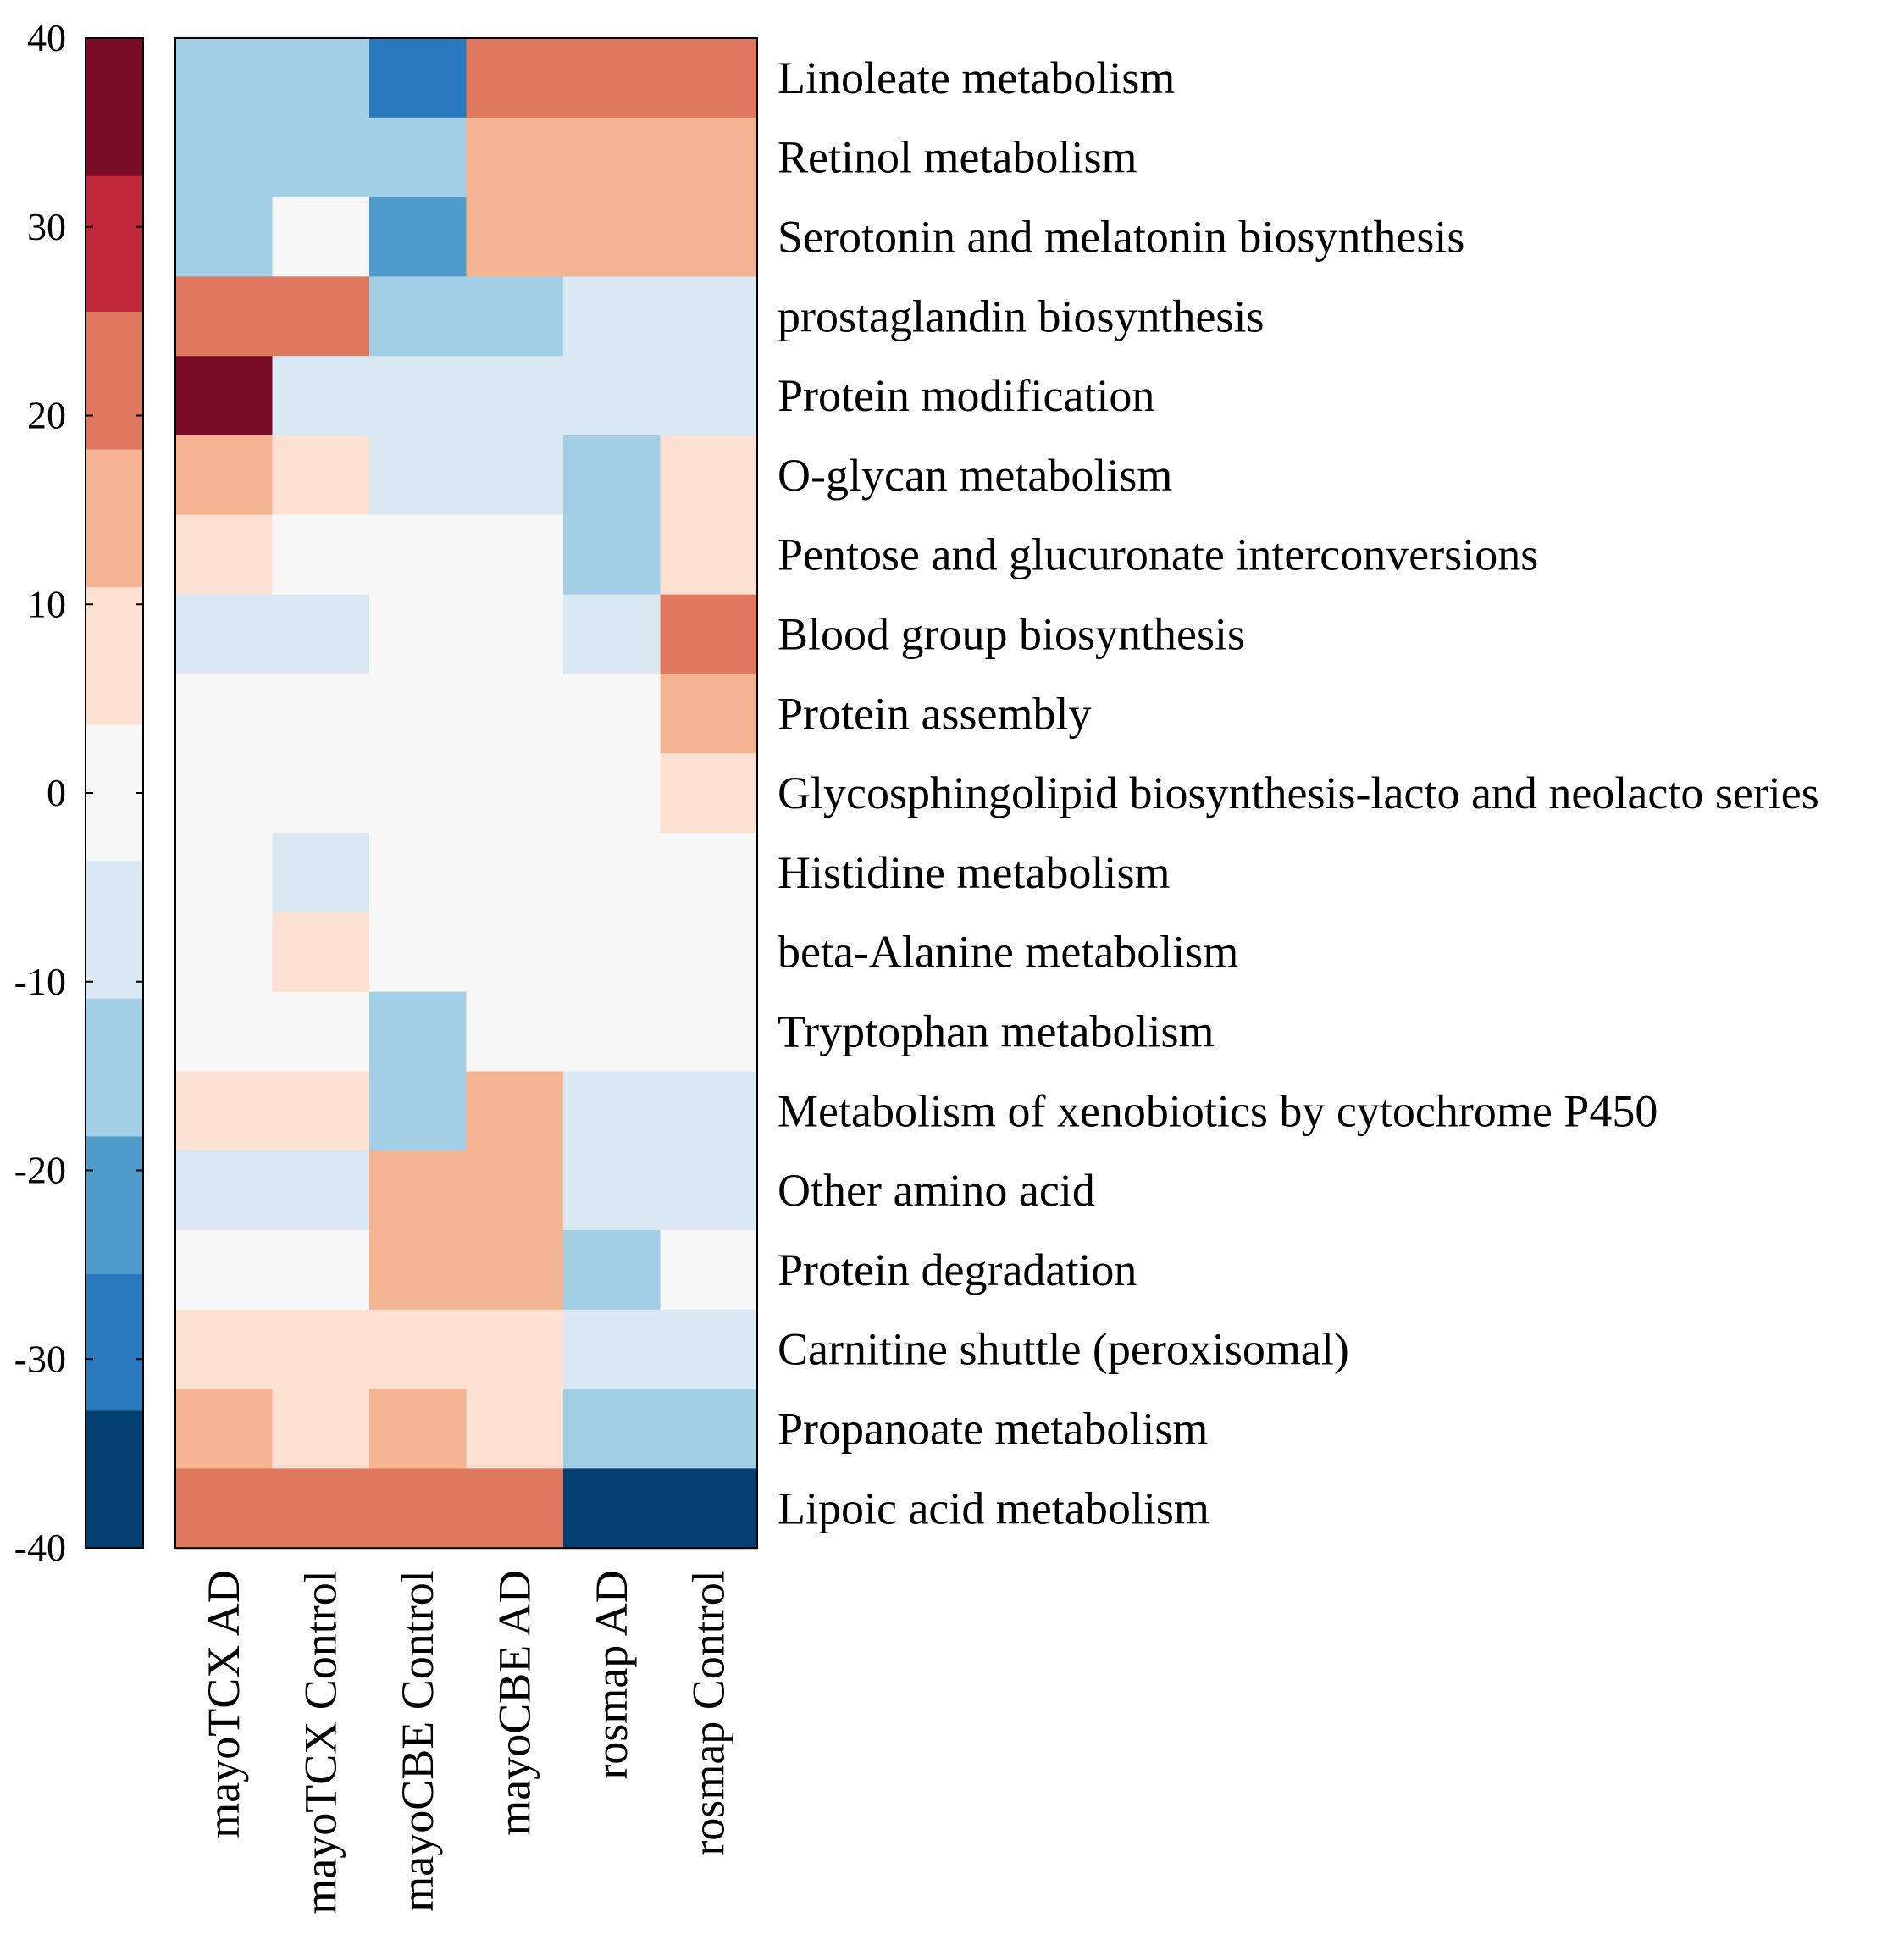 This screenshot has height=1957, width=1904. I want to click on heatmap-cell-r2-c0, so click(225, 237).